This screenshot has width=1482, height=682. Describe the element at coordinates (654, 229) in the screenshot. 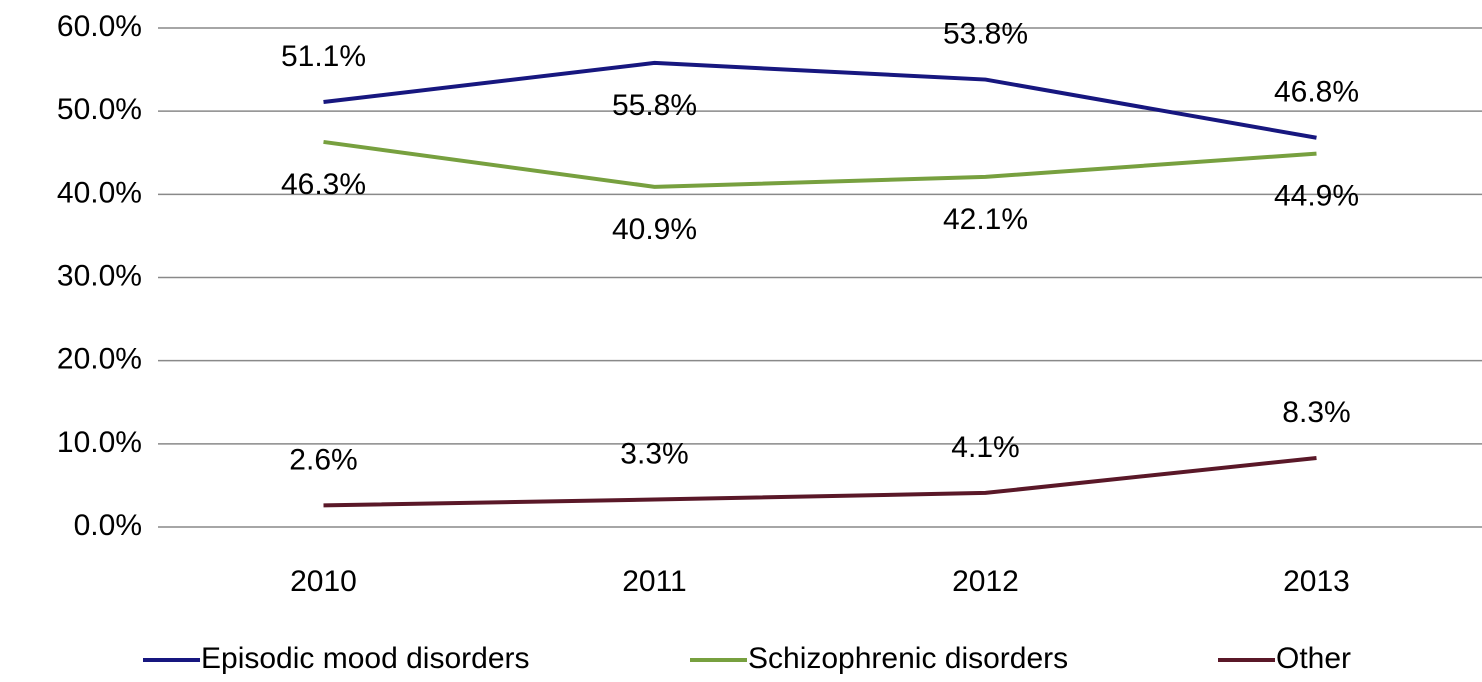

I see `data-label: 40.9%` at that location.